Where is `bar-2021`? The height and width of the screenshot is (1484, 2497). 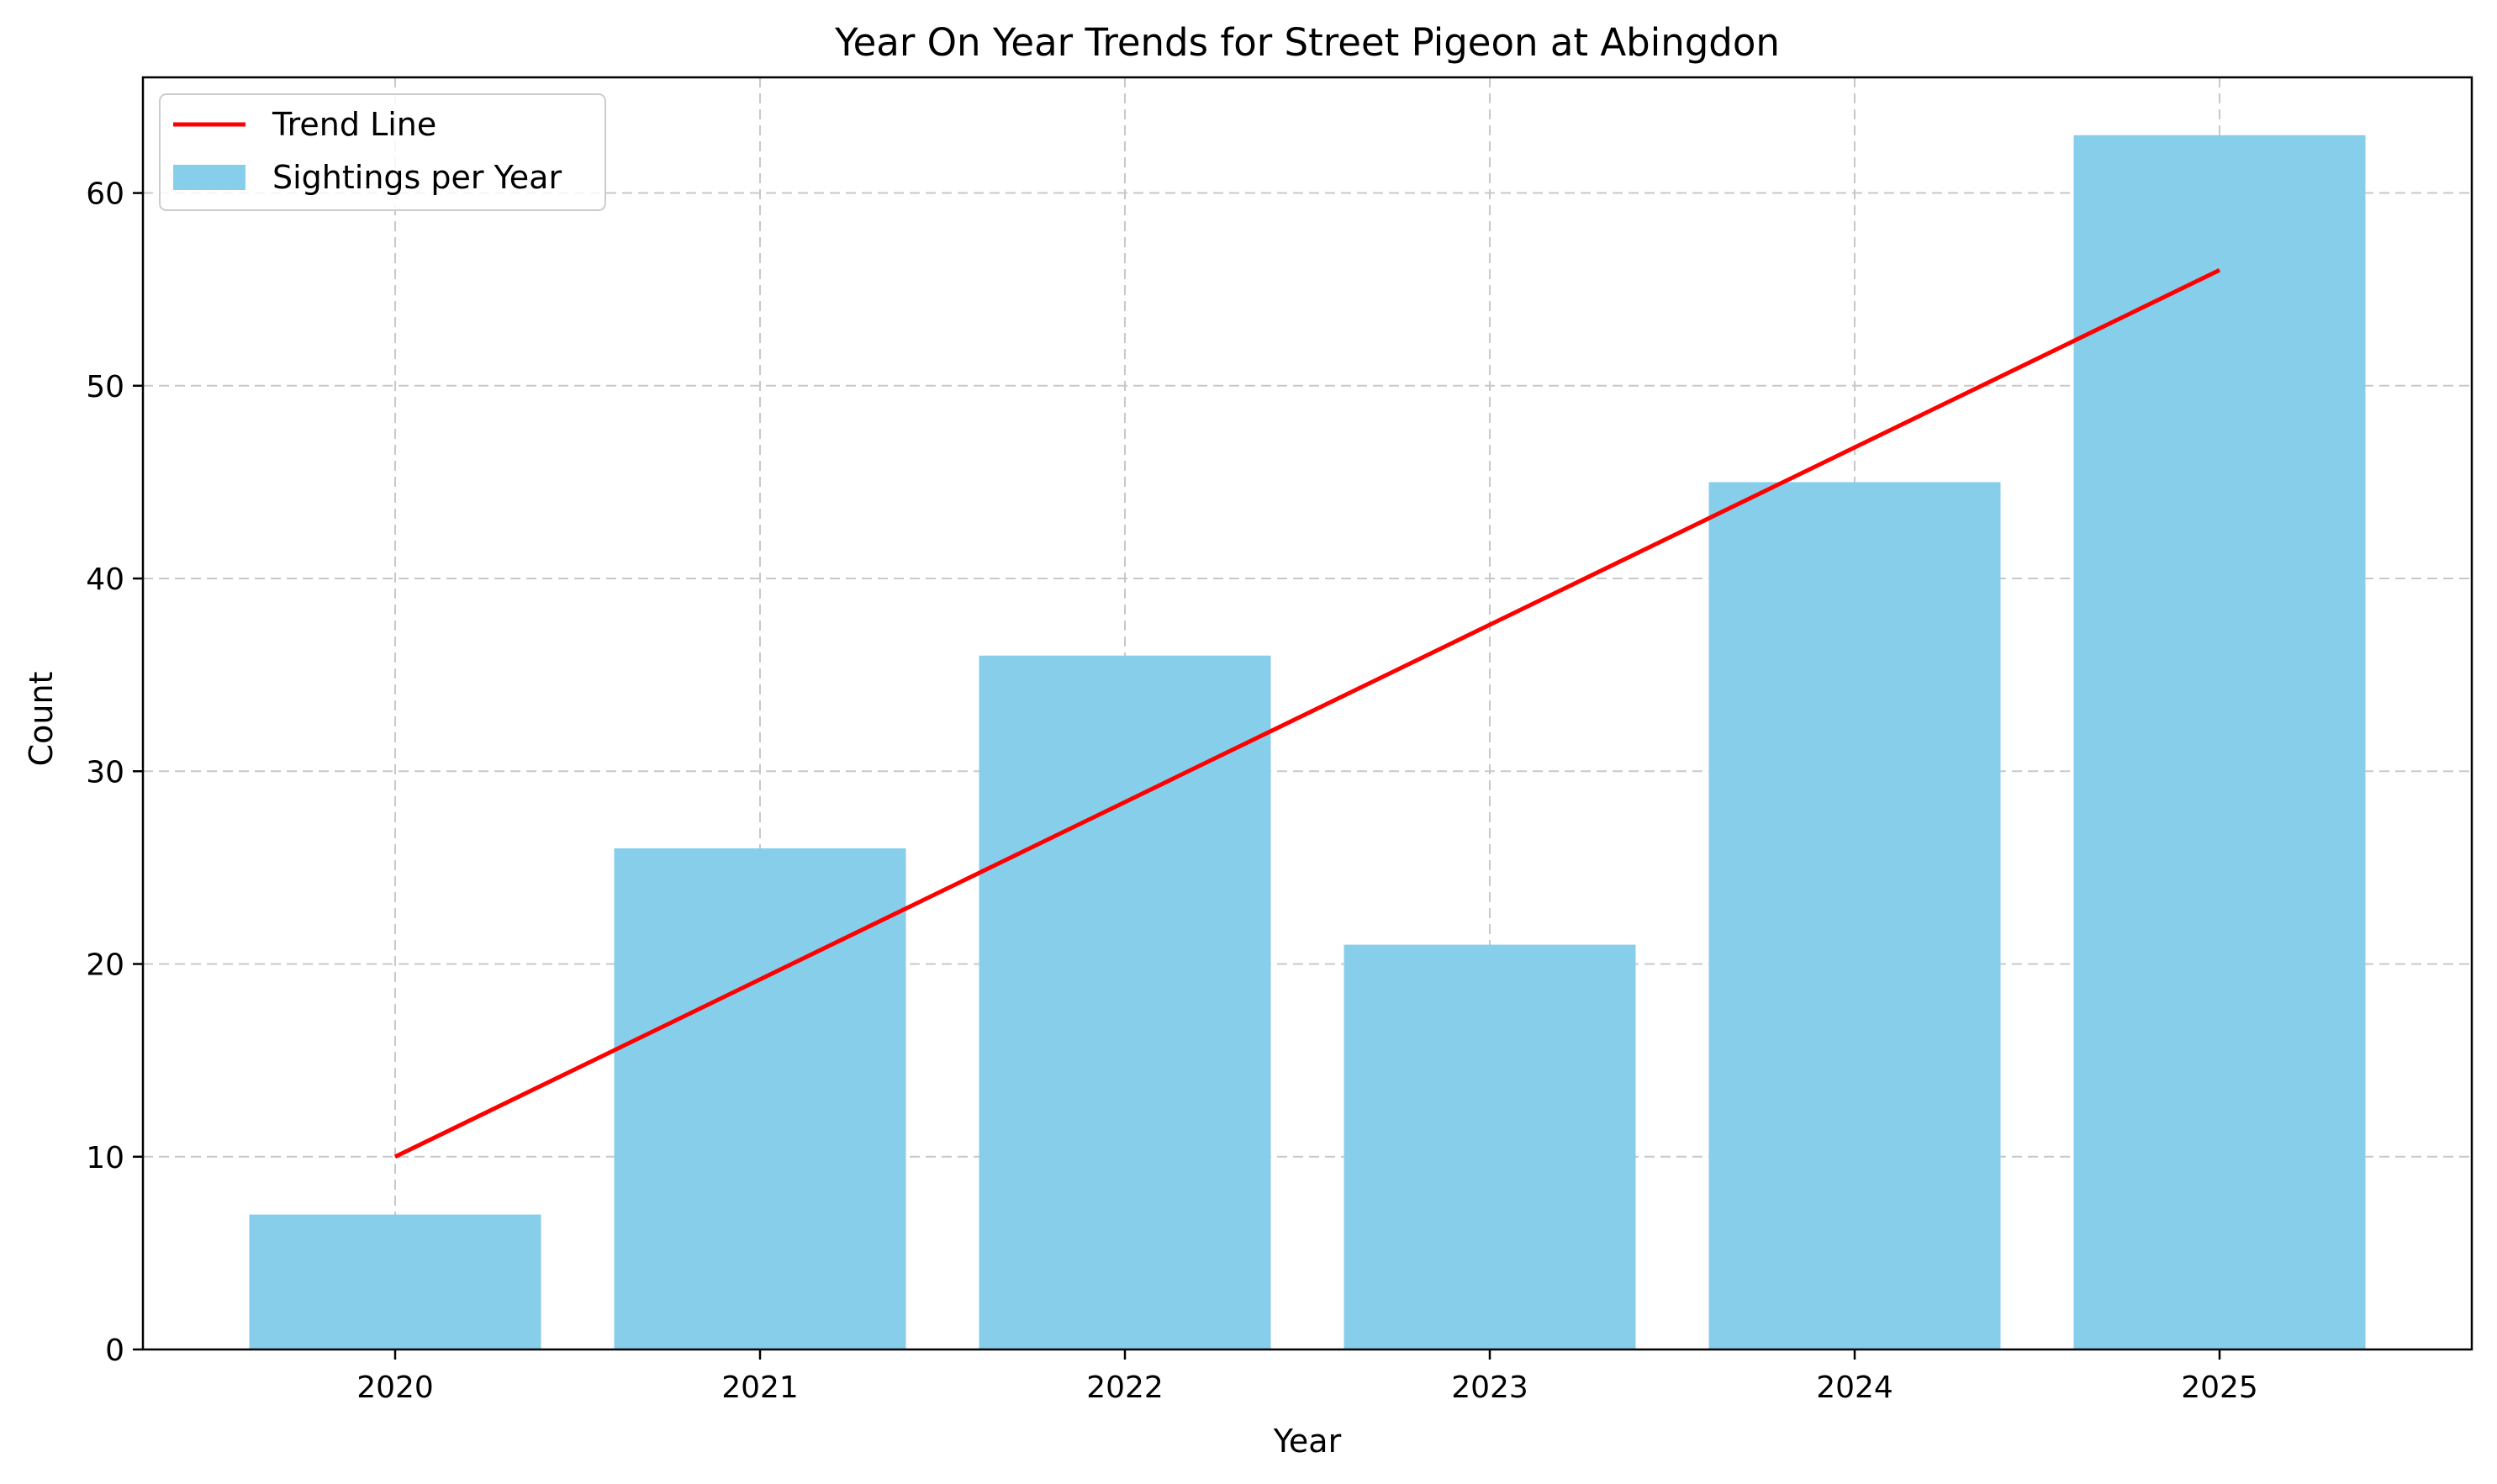 bar-2021 is located at coordinates (760, 1098).